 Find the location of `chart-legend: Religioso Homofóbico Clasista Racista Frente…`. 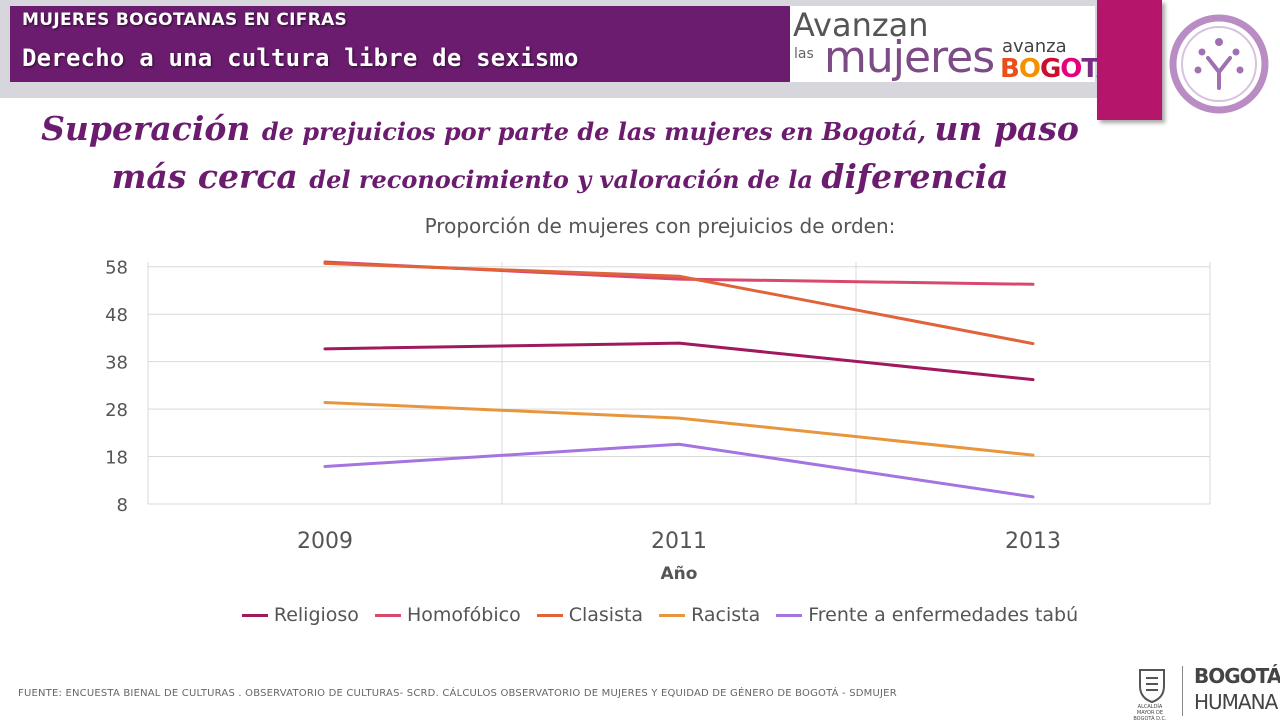

chart-legend: Religioso Homofóbico Clasista Racista Frente… is located at coordinates (660, 615).